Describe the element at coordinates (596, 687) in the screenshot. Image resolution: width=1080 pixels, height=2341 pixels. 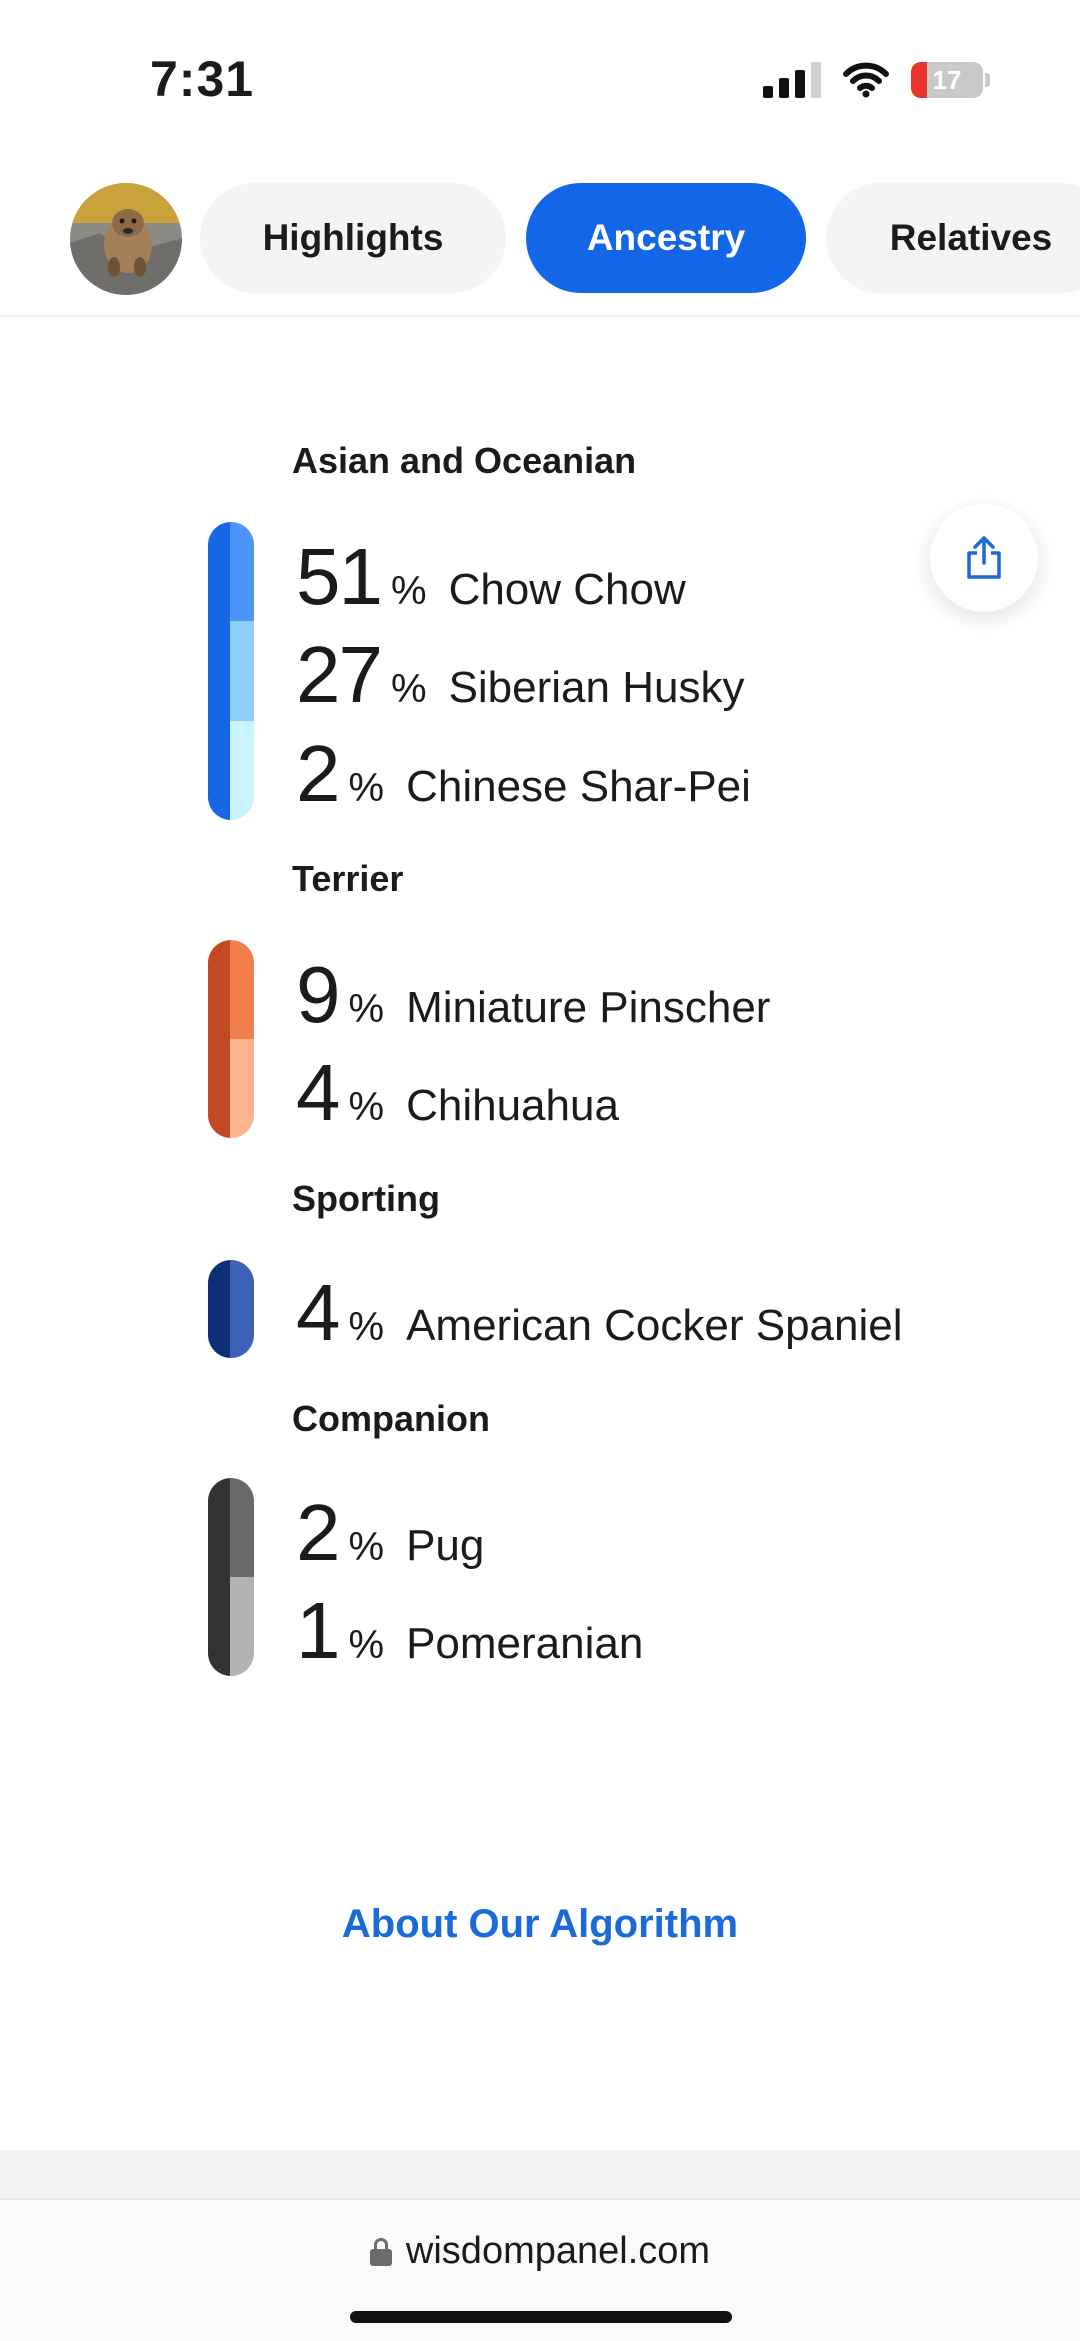
I see `breed-name: Siberian Husky` at that location.